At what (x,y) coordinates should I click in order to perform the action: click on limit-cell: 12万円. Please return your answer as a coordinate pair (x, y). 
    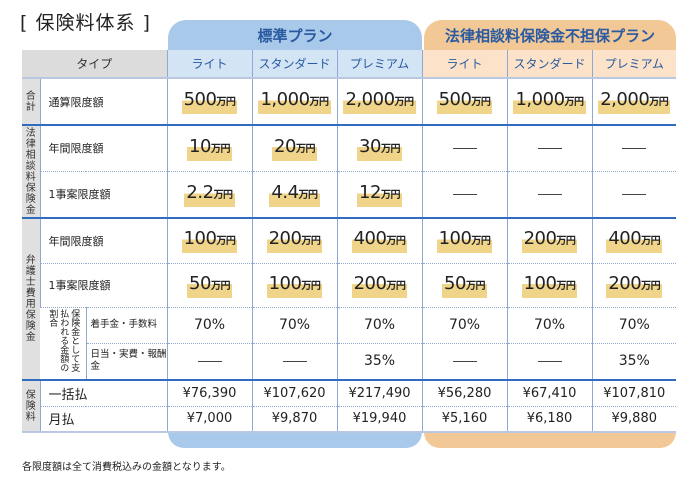
    Looking at the image, I should click on (379, 195).